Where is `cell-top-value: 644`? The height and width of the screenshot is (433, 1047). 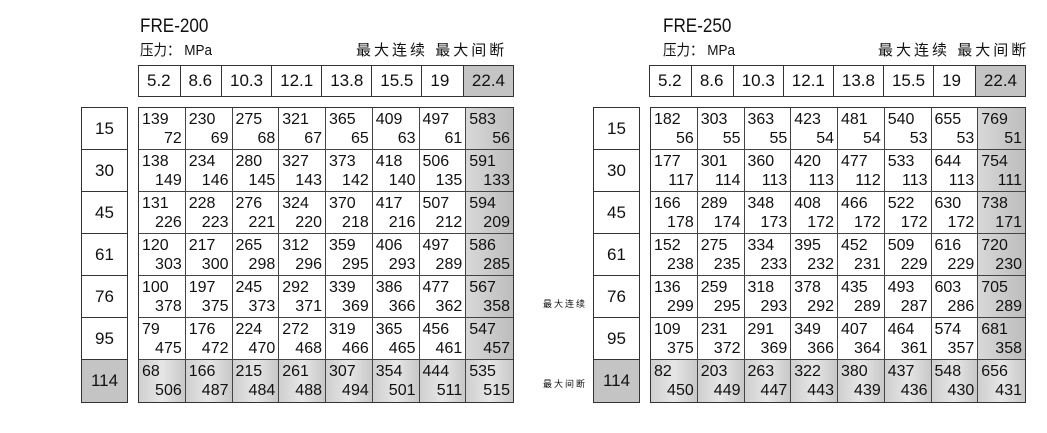
cell-top-value: 644 is located at coordinates (948, 161).